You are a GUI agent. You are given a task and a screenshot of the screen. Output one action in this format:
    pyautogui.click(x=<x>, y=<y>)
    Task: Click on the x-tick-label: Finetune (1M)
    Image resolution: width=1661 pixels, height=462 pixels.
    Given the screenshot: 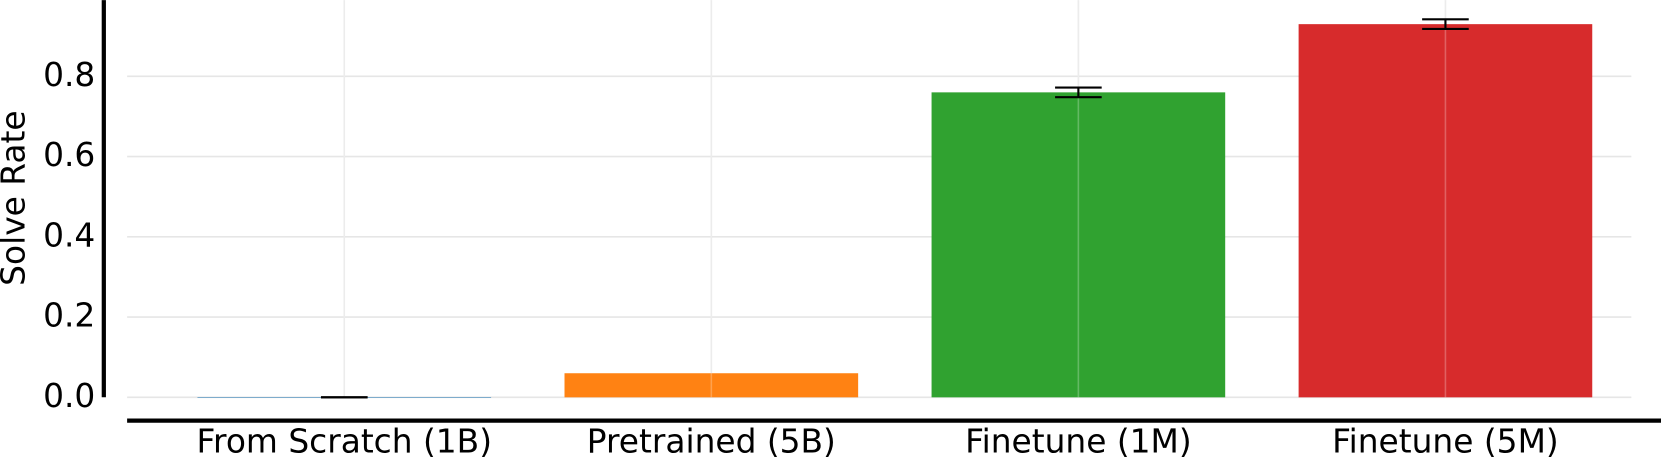 What is the action you would take?
    pyautogui.click(x=1078, y=441)
    